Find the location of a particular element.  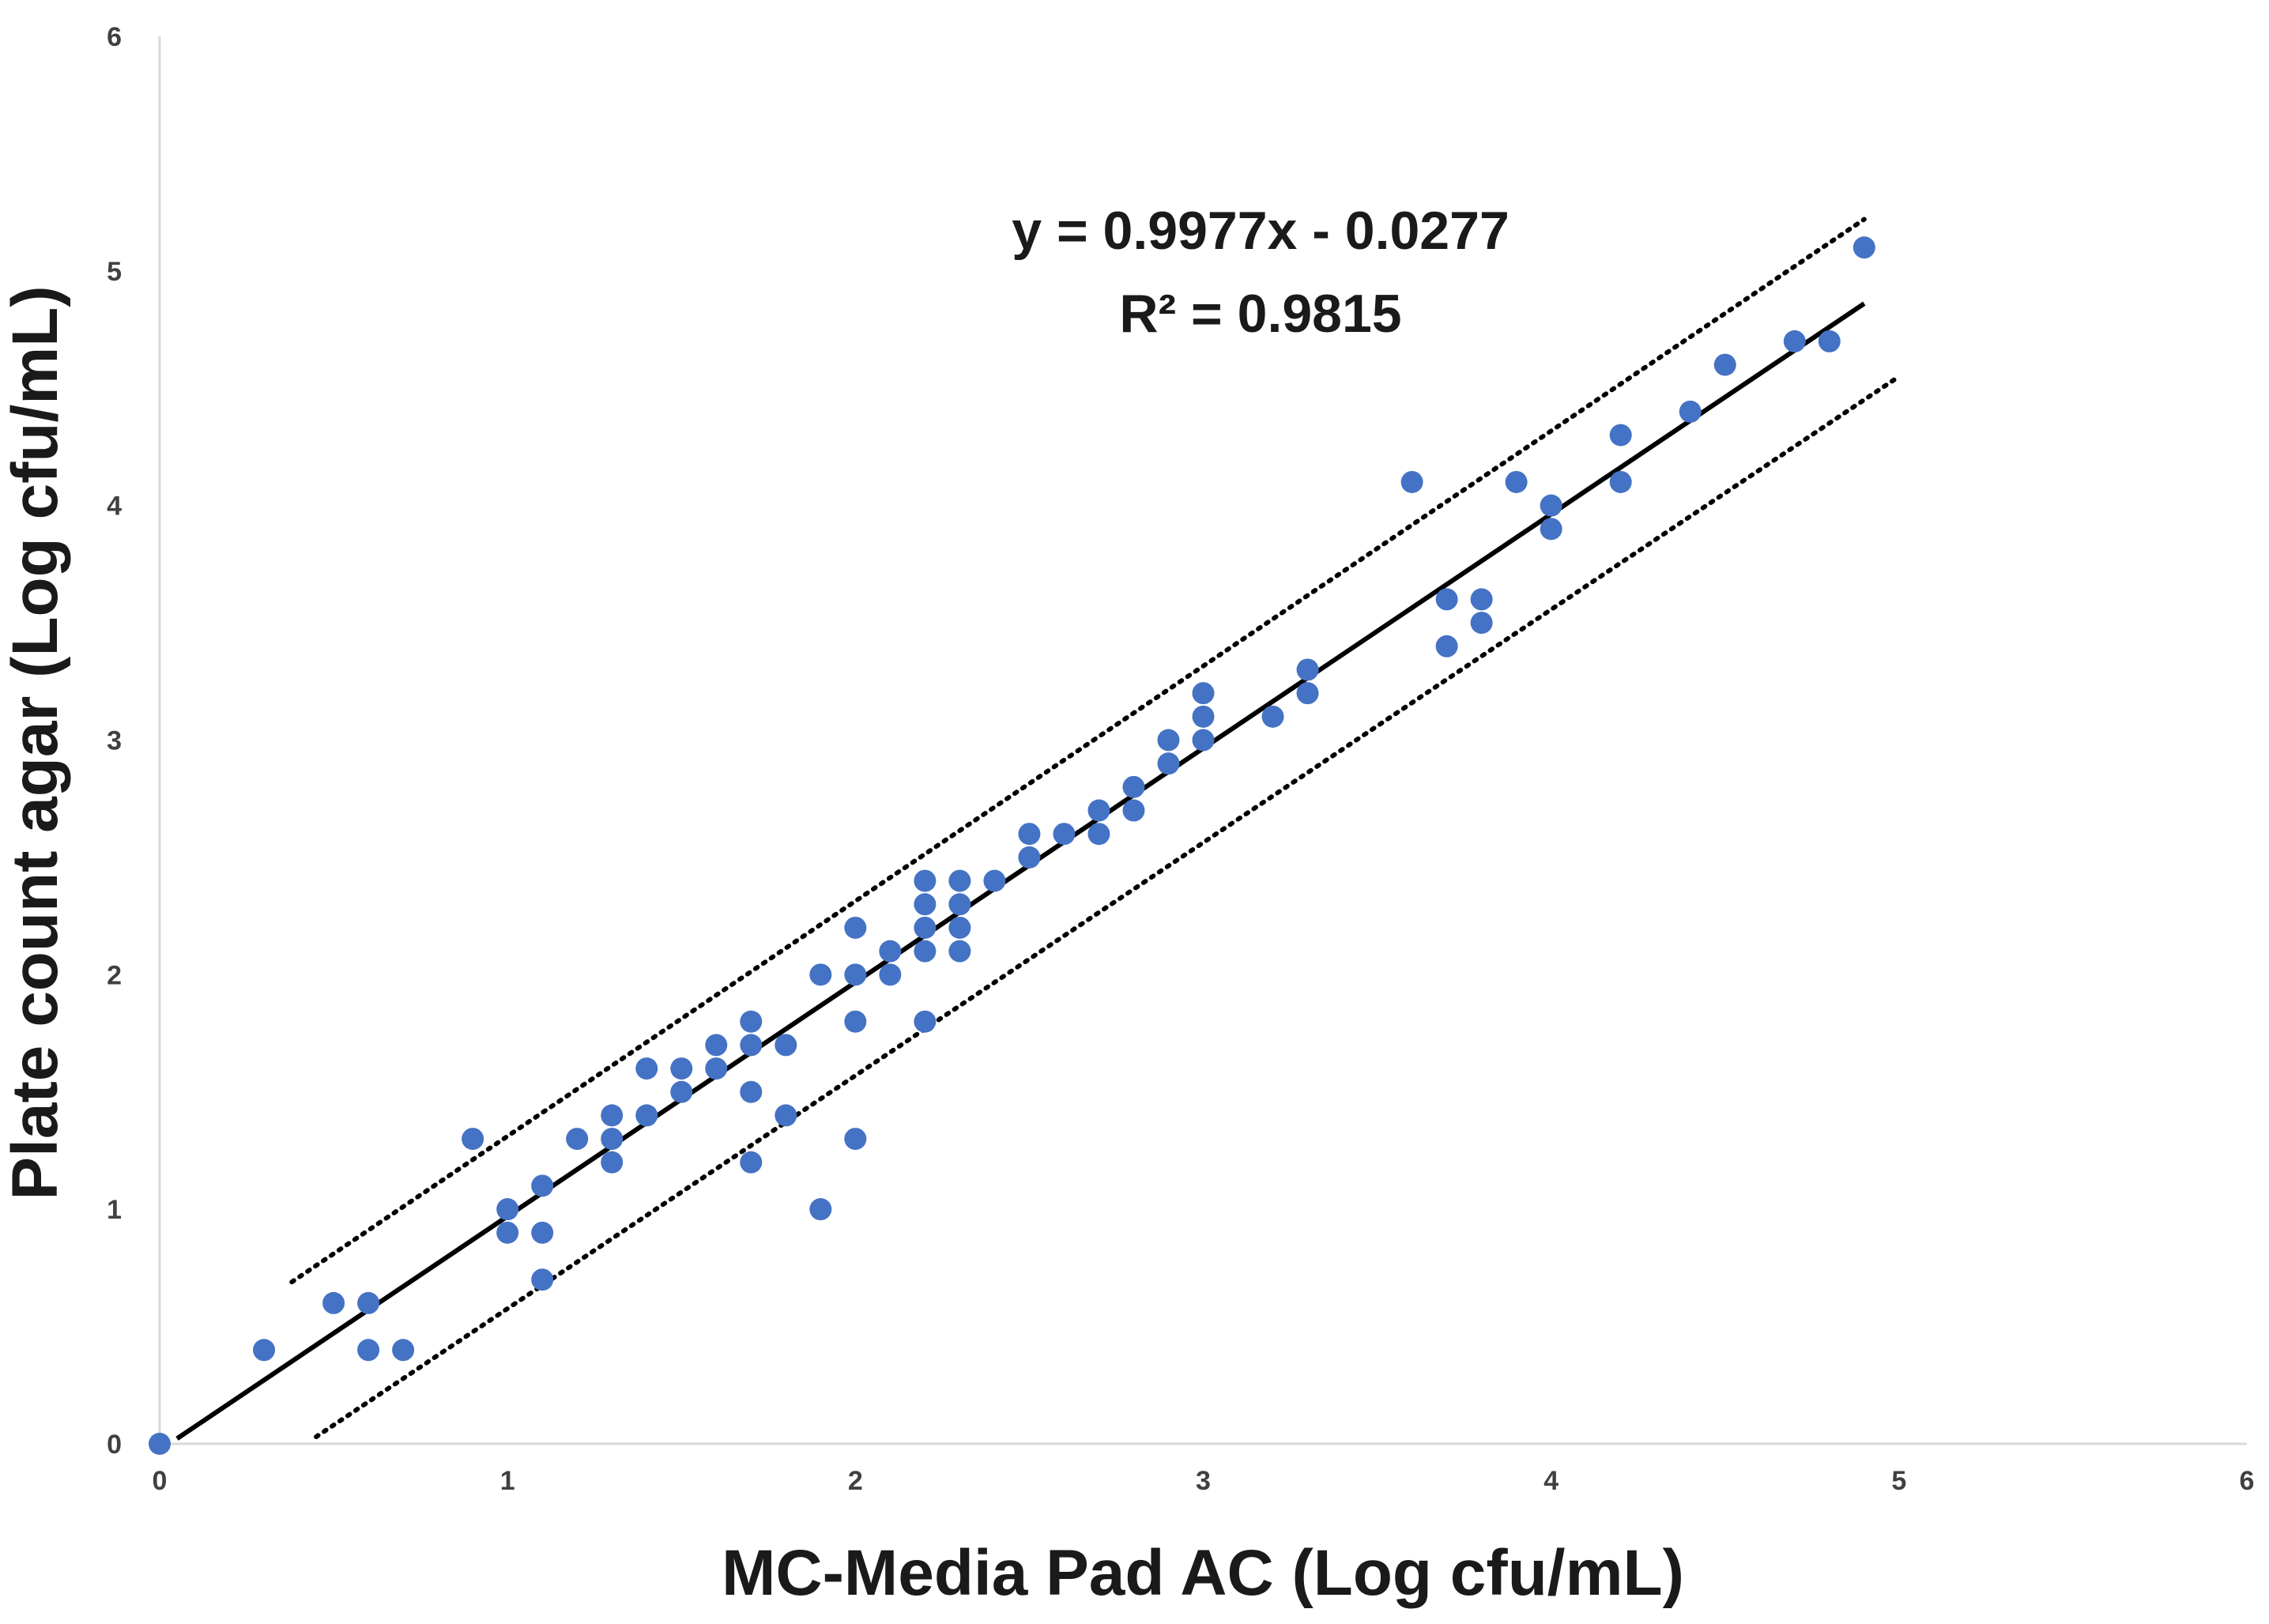

x-tick-label: 2 is located at coordinates (856, 1481).